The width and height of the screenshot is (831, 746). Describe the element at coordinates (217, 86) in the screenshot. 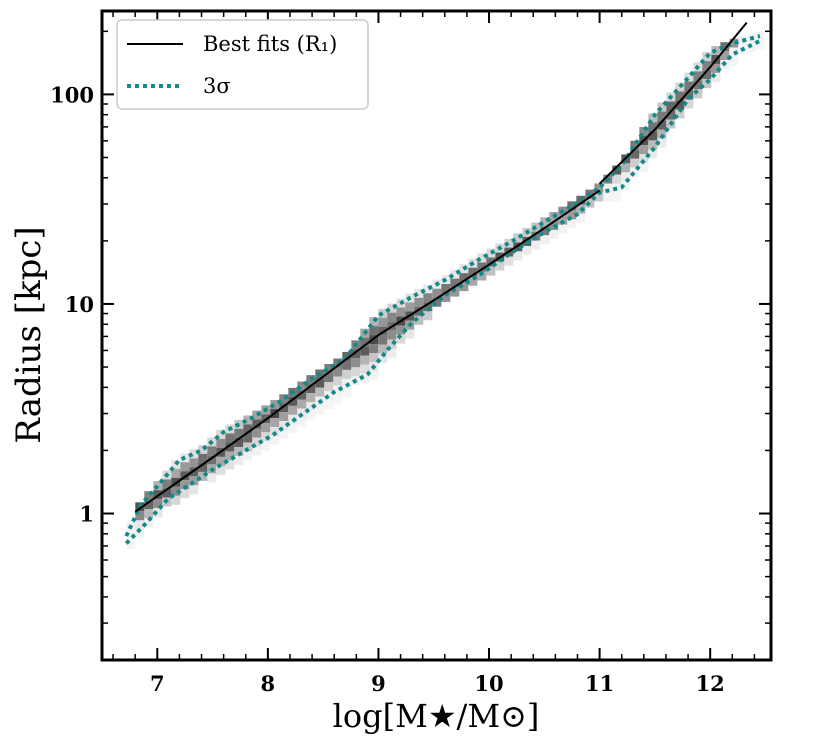

I see `legend-label-sigma: 3σ` at that location.